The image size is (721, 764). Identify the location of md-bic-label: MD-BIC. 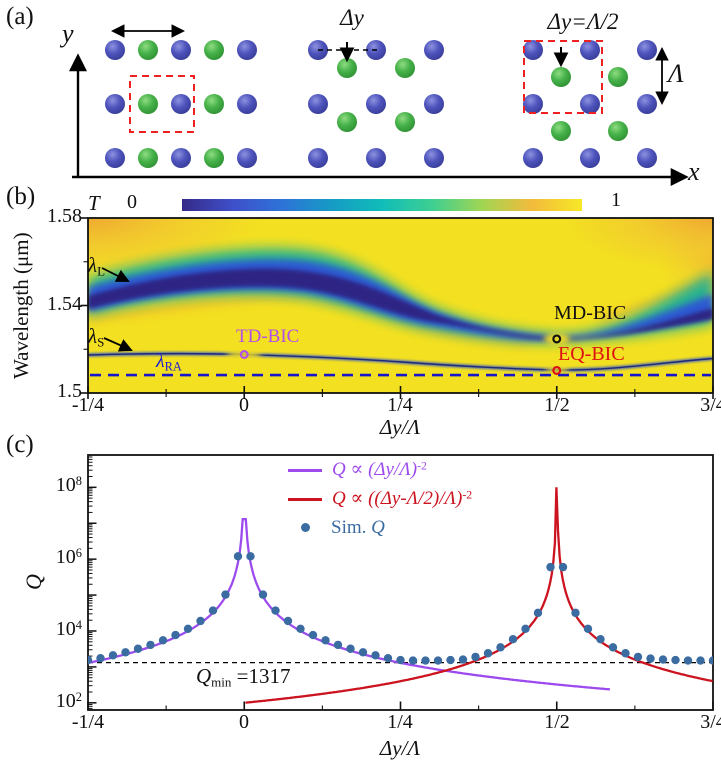
(590, 313).